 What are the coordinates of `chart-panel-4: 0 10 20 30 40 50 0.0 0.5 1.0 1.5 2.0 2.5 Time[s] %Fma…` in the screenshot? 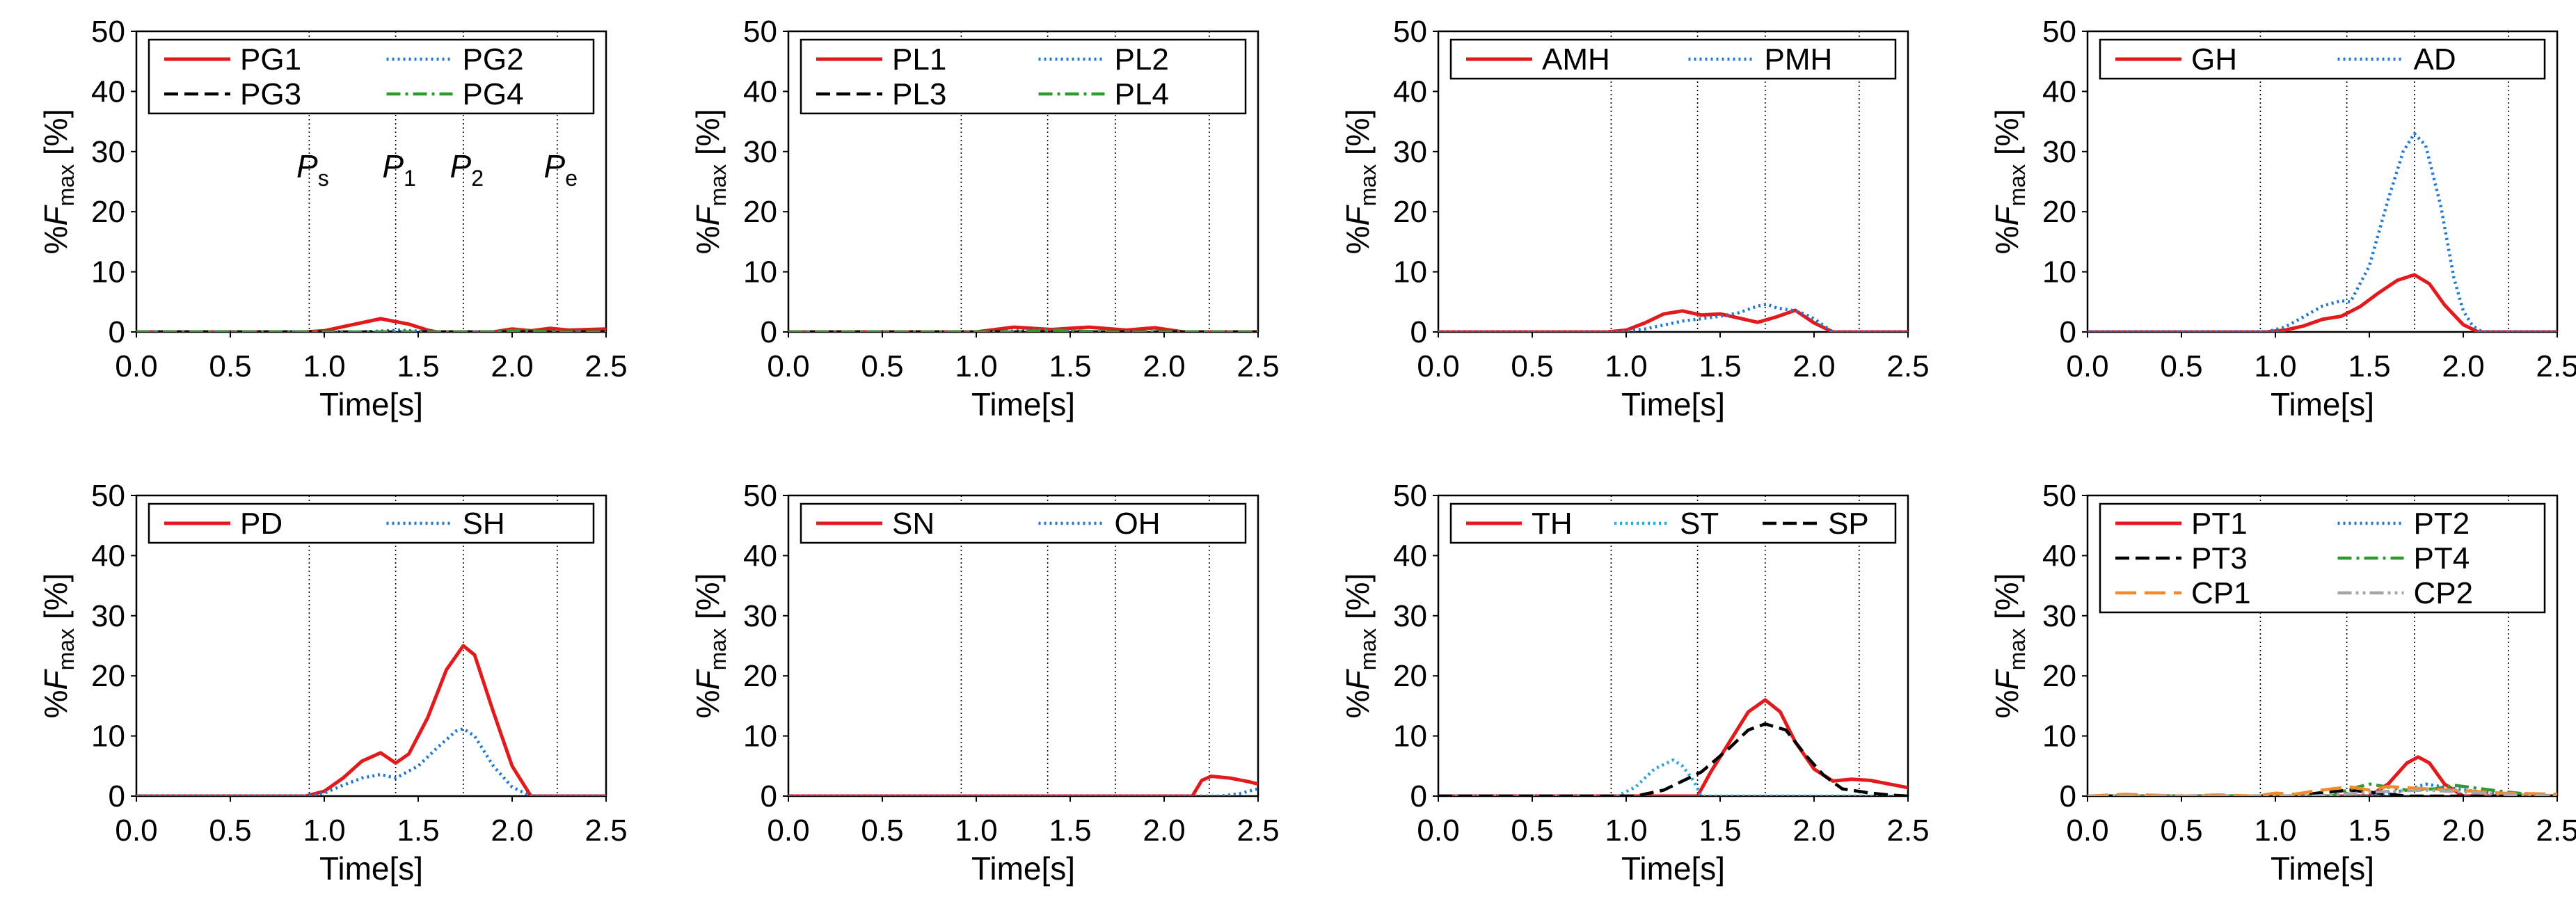 It's located at (2282, 218).